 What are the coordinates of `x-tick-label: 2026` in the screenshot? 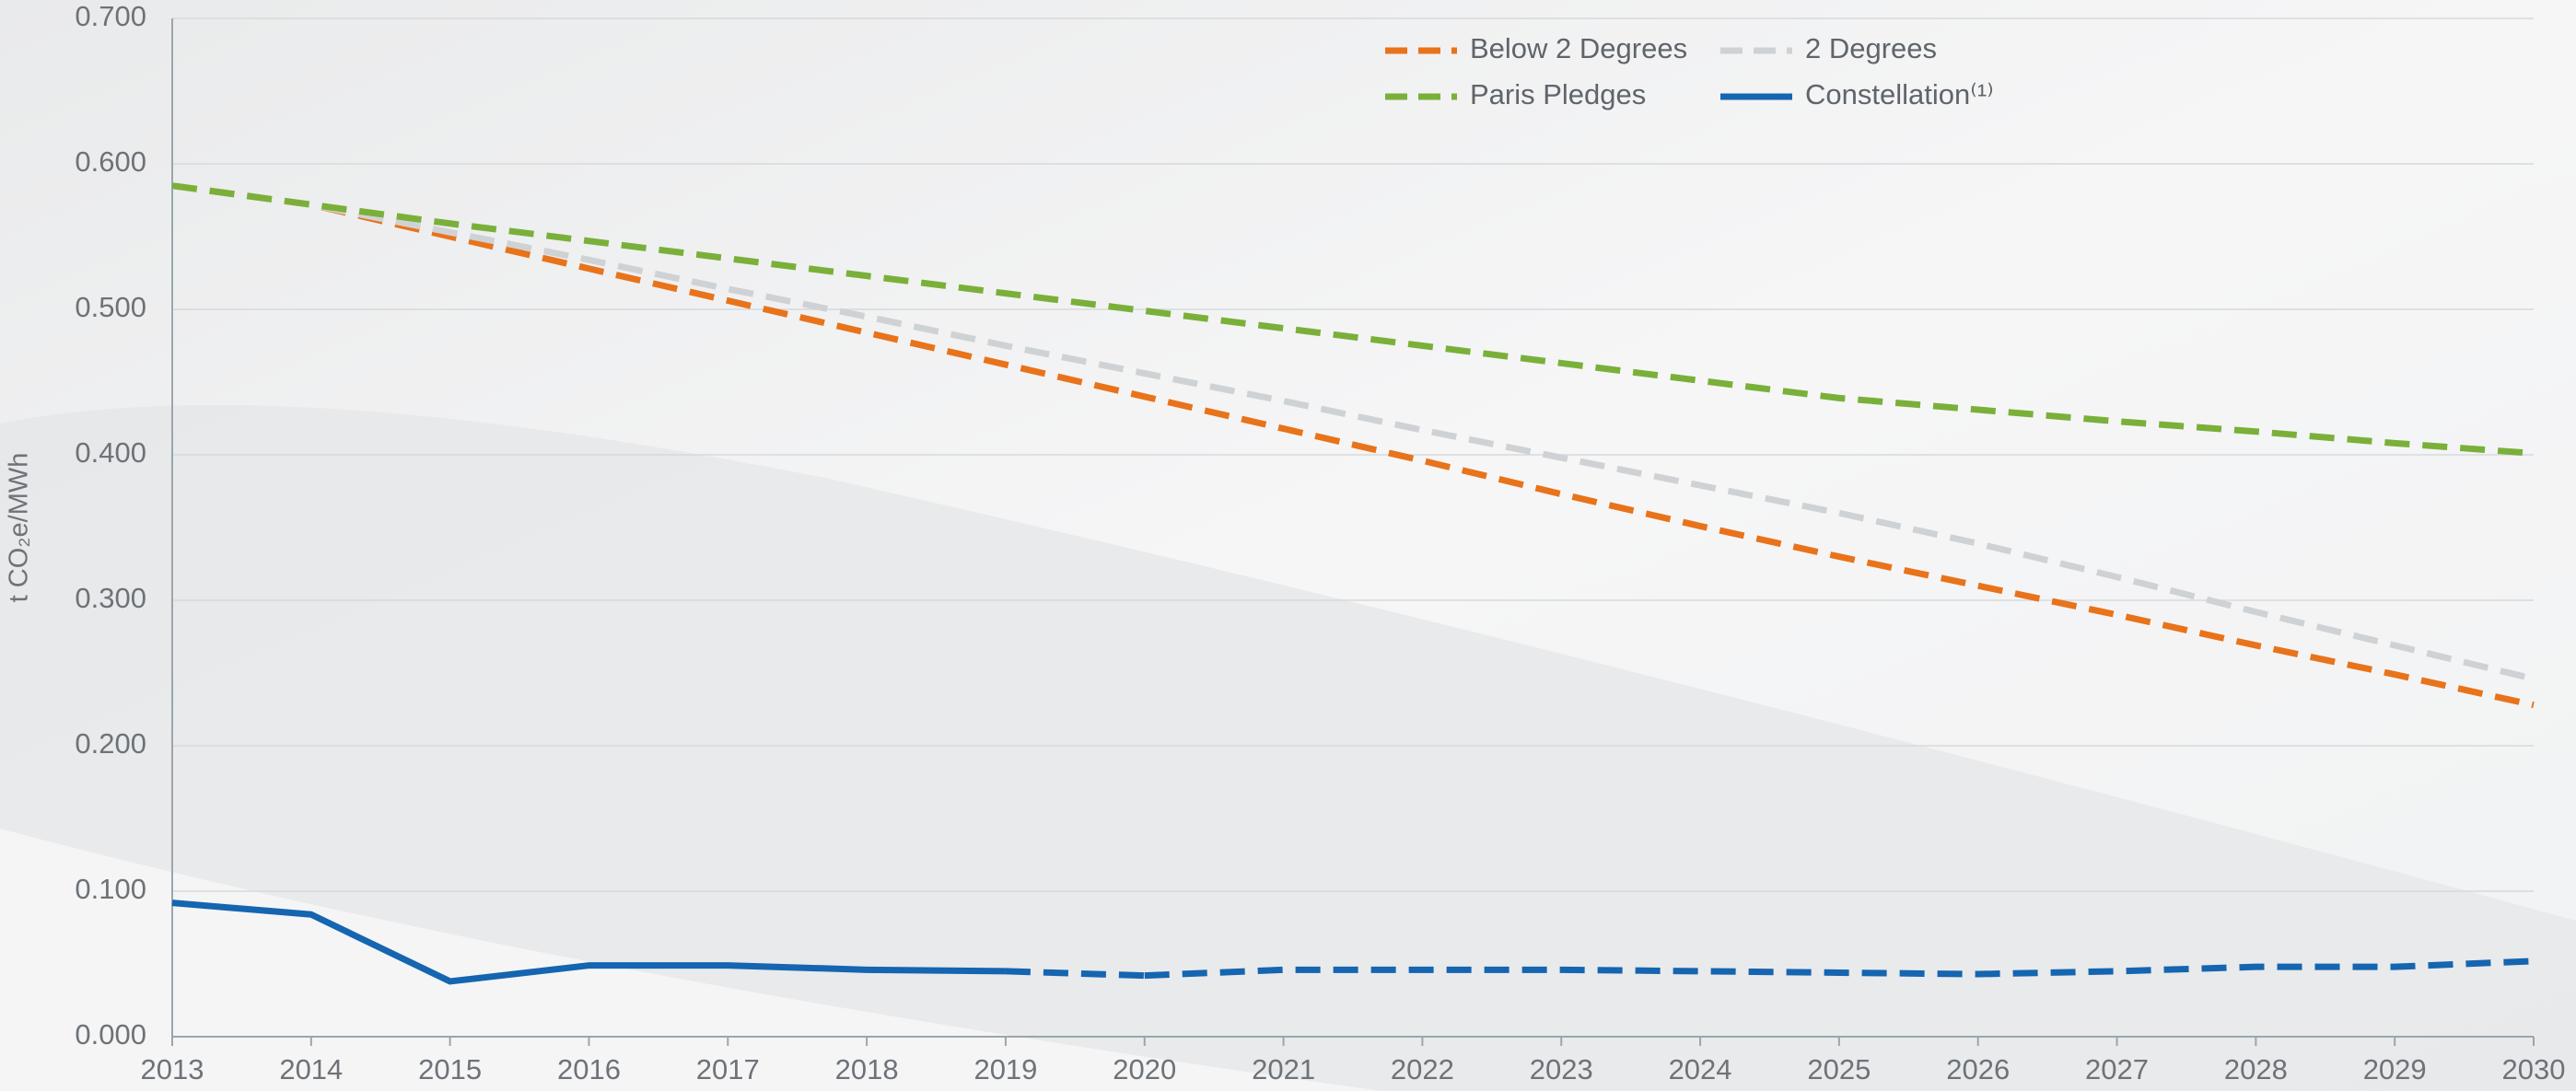 It's located at (1978, 1069).